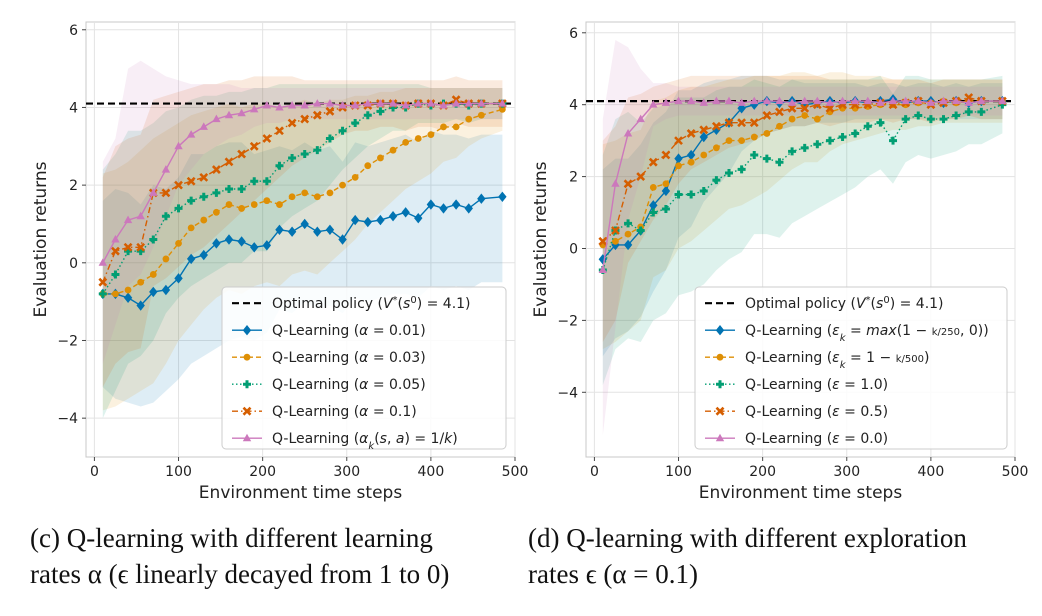  Describe the element at coordinates (846, 472) in the screenshot. I see `x-tick-label: 300` at that location.